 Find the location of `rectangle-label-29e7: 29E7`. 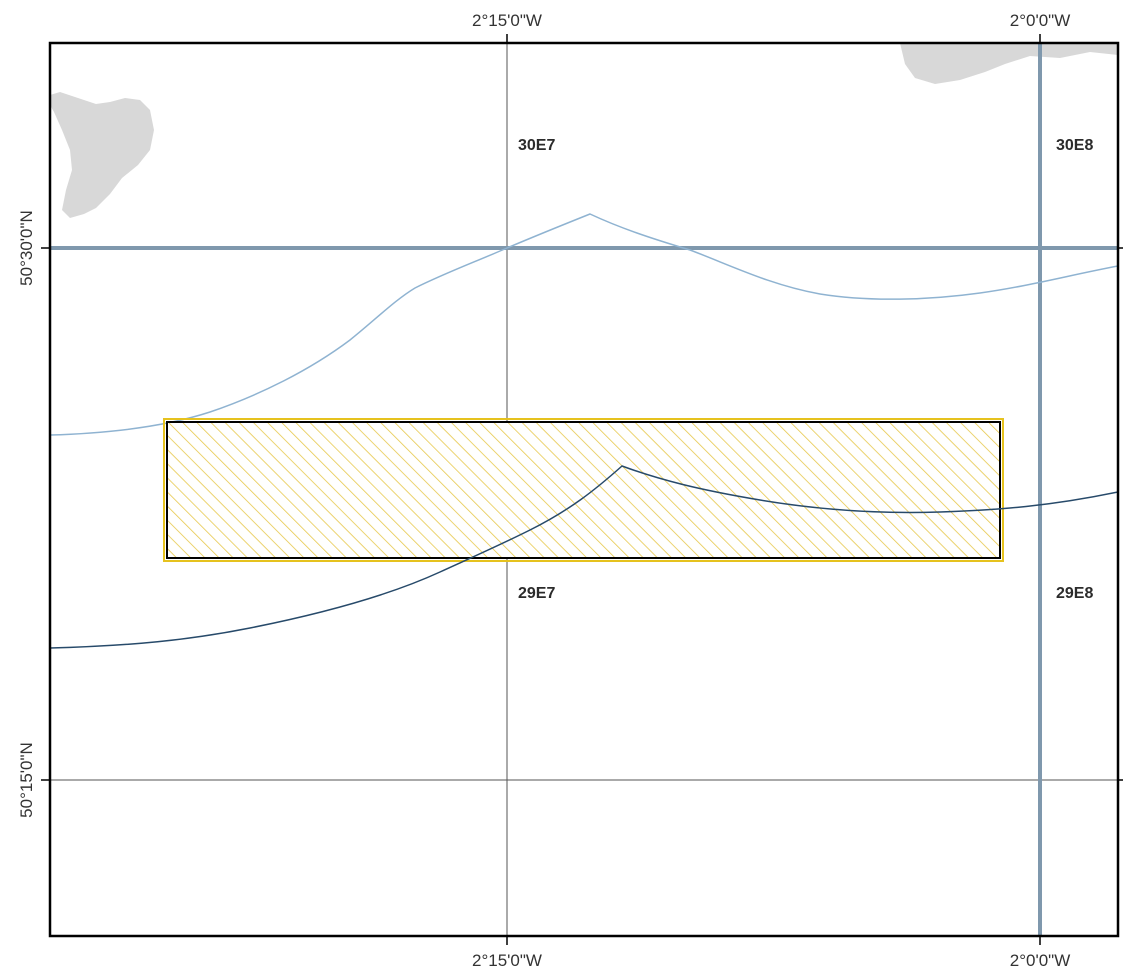

rectangle-label-29e7: 29E7 is located at coordinates (536, 593).